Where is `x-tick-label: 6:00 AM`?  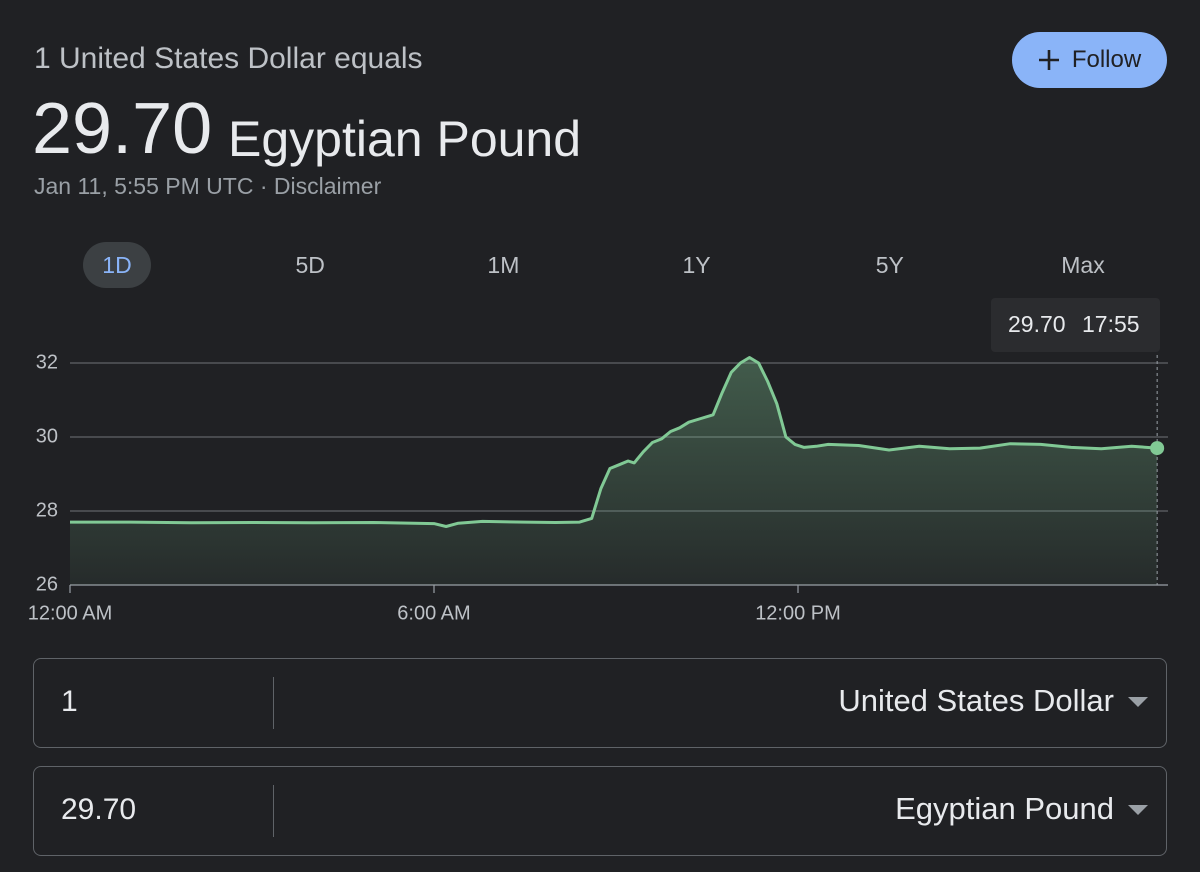
x-tick-label: 6:00 AM is located at coordinates (433, 613).